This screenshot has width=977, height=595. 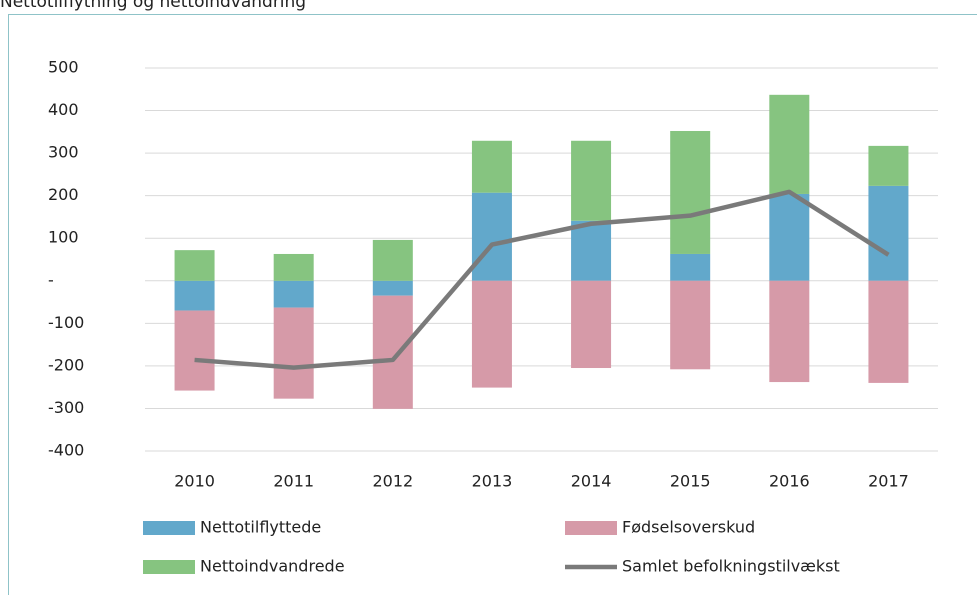 I want to click on y-tick-label: -, so click(x=51, y=279).